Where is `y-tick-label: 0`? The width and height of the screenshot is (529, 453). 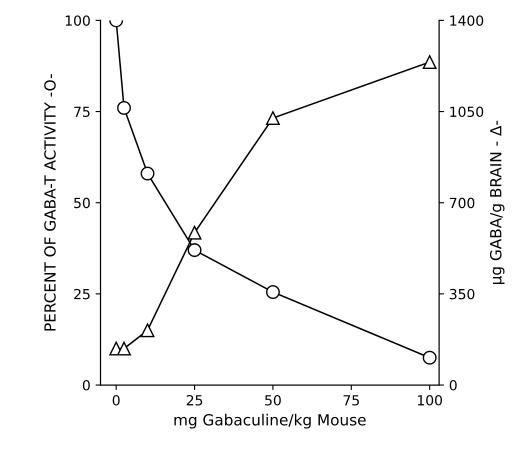 y-tick-label: 0 is located at coordinates (86, 385).